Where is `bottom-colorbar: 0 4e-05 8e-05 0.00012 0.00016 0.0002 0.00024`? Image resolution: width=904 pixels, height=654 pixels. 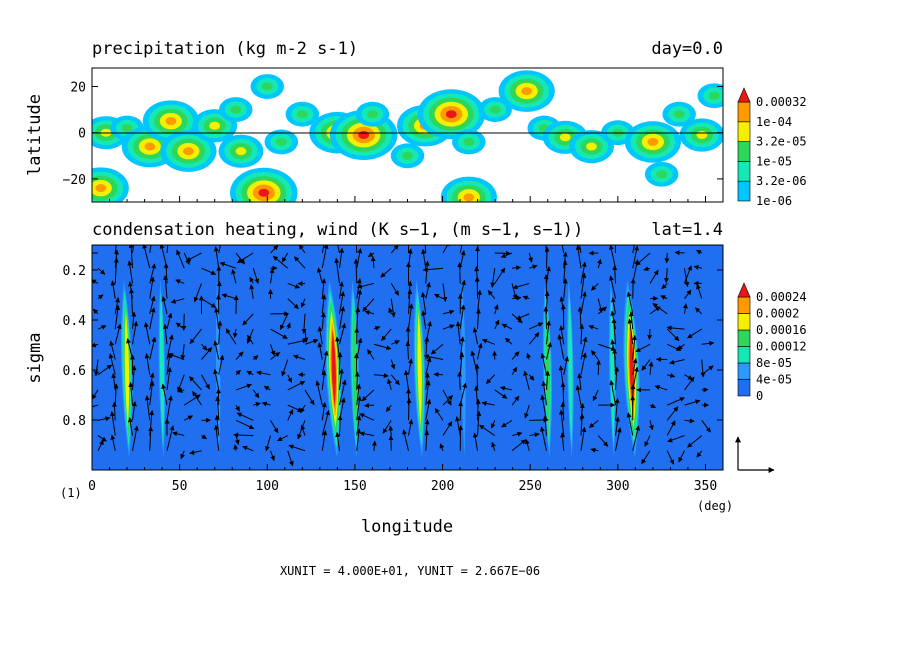 bottom-colorbar: 0 4e-05 8e-05 0.00012 0.00016 0.0002 0.00024 is located at coordinates (772, 342).